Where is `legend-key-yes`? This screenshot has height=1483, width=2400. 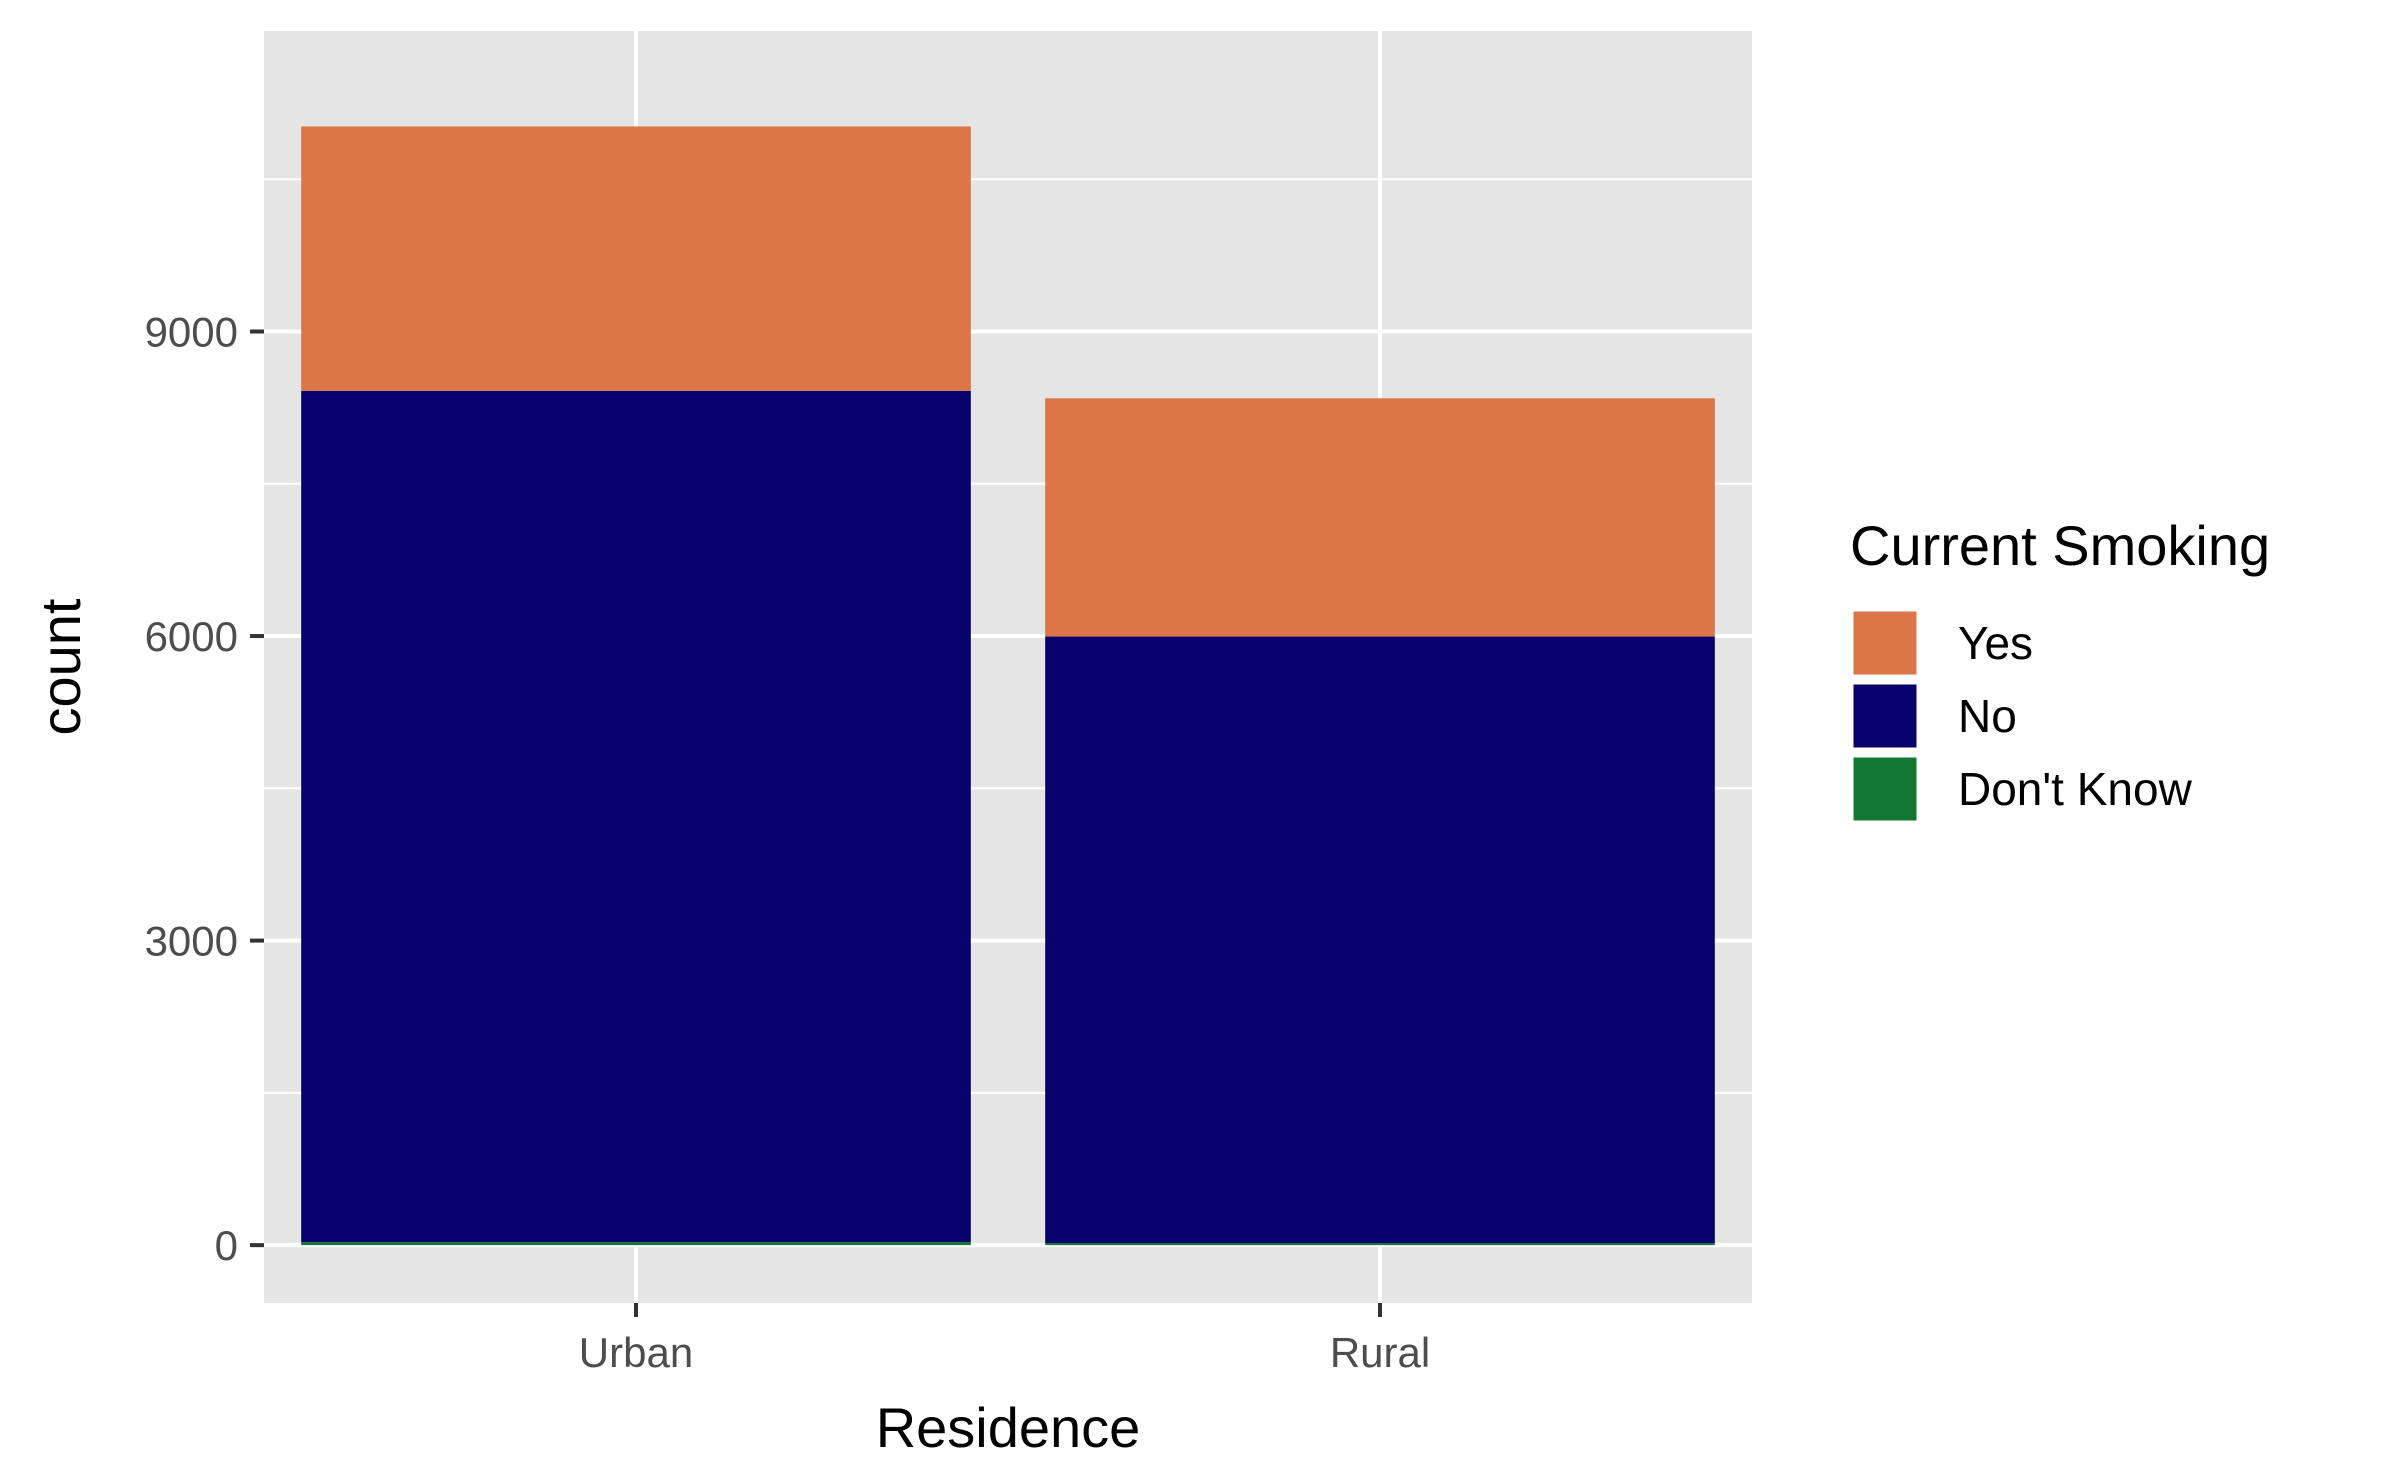
legend-key-yes is located at coordinates (1885, 643).